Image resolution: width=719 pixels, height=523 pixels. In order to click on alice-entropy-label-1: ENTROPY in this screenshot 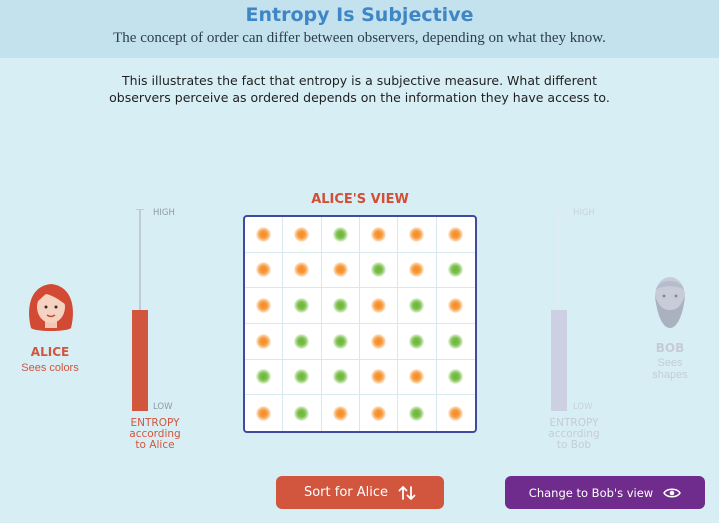, I will do `click(155, 423)`.